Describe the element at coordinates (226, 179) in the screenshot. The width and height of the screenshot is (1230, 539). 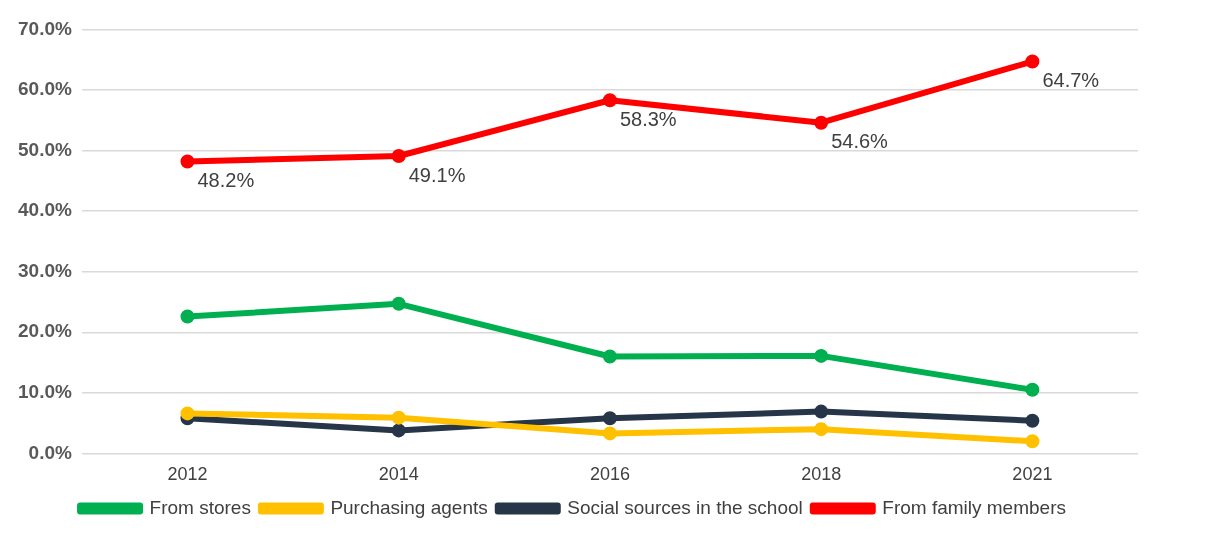
I see `data-label: 48.2%` at that location.